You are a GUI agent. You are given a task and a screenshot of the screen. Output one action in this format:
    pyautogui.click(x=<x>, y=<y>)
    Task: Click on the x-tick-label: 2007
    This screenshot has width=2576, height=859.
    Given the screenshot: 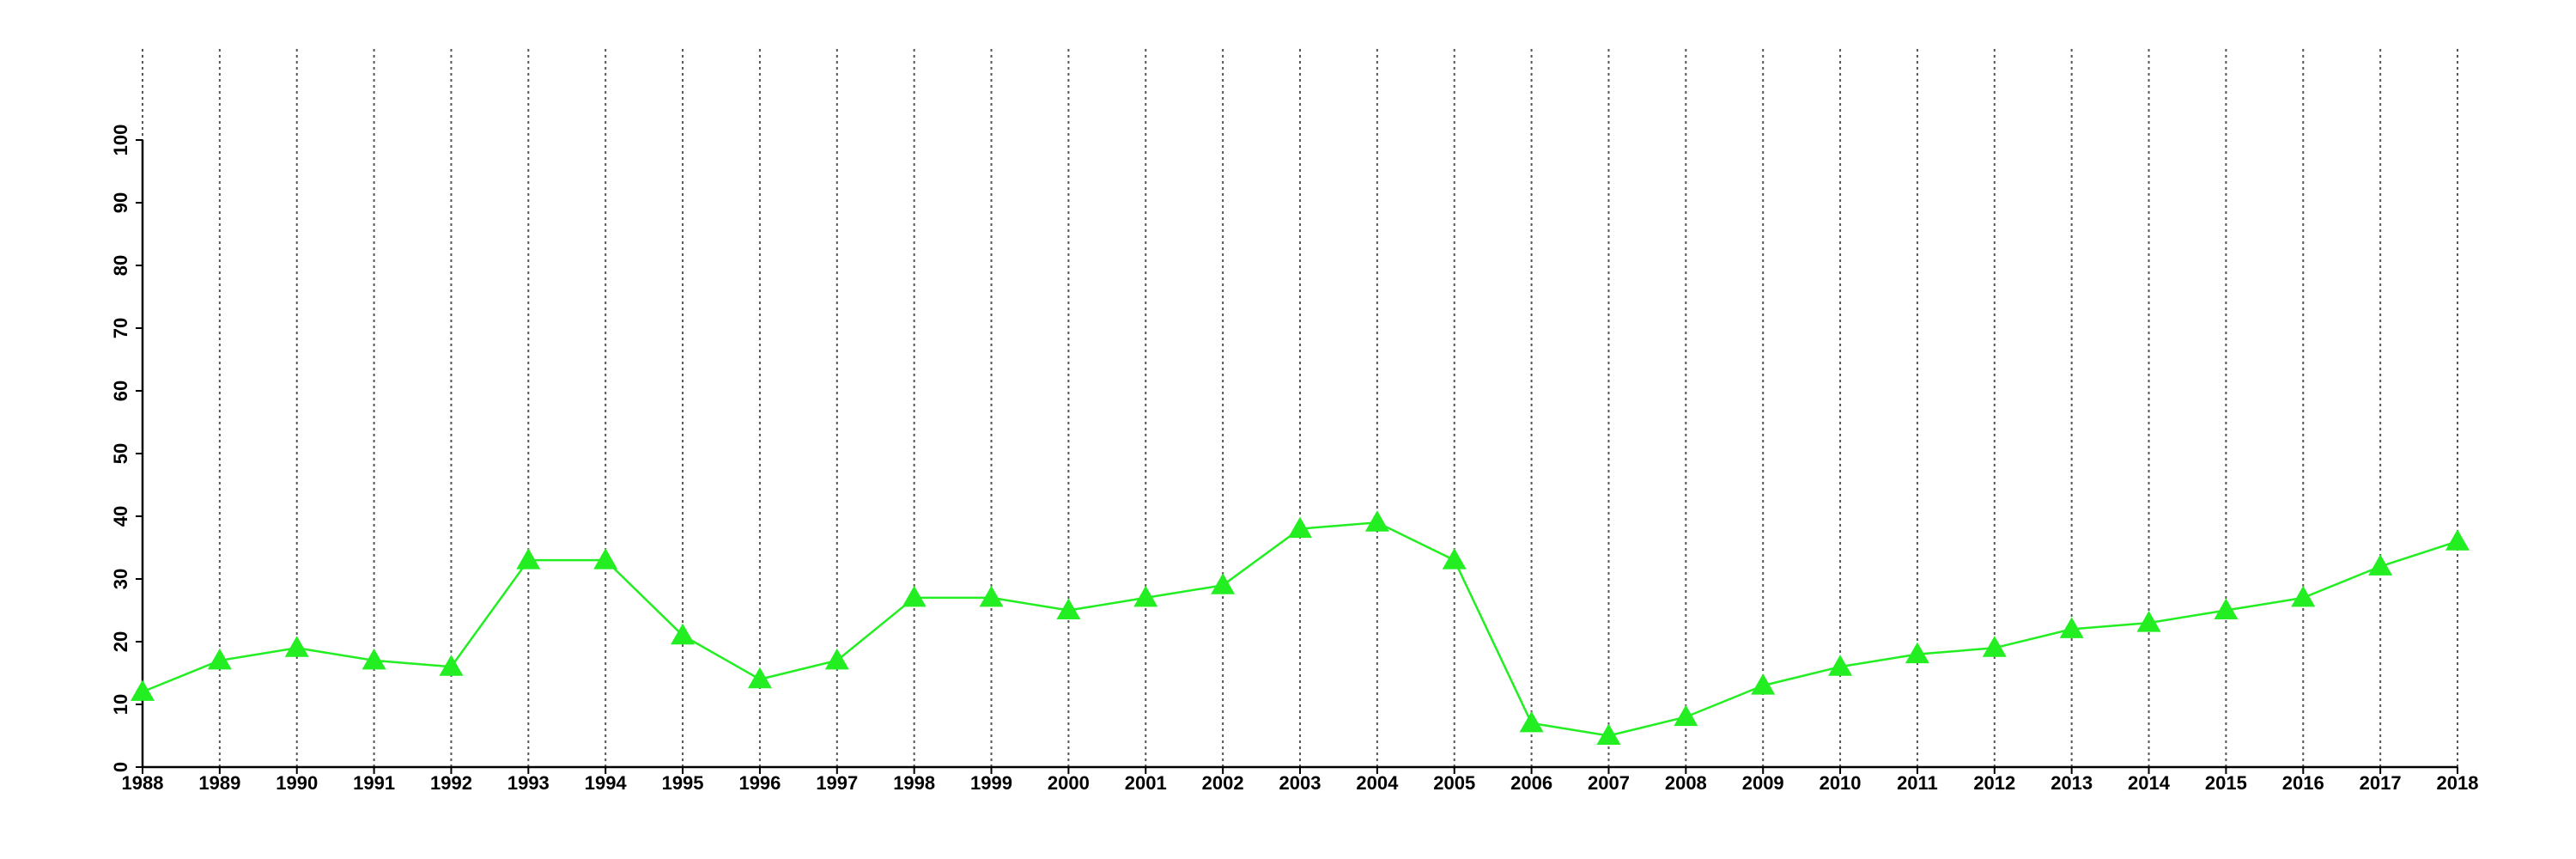 What is the action you would take?
    pyautogui.click(x=1609, y=783)
    